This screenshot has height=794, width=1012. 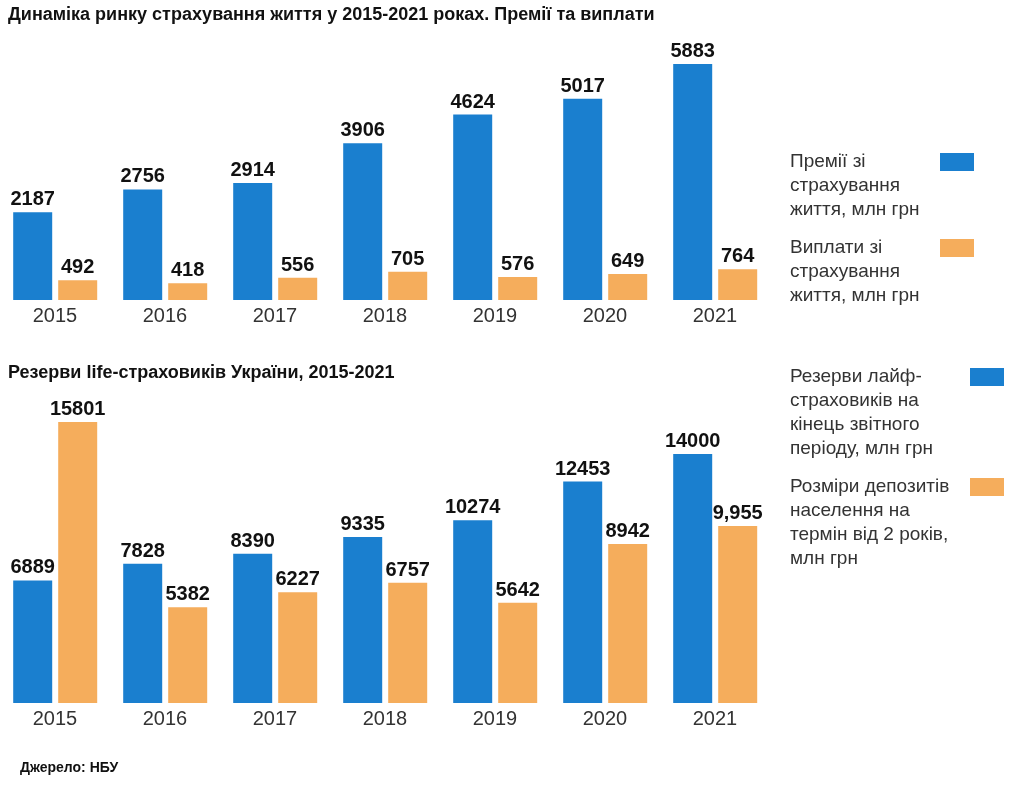 What do you see at coordinates (187, 593) in the screenshot?
I see `data-label: 5382` at bounding box center [187, 593].